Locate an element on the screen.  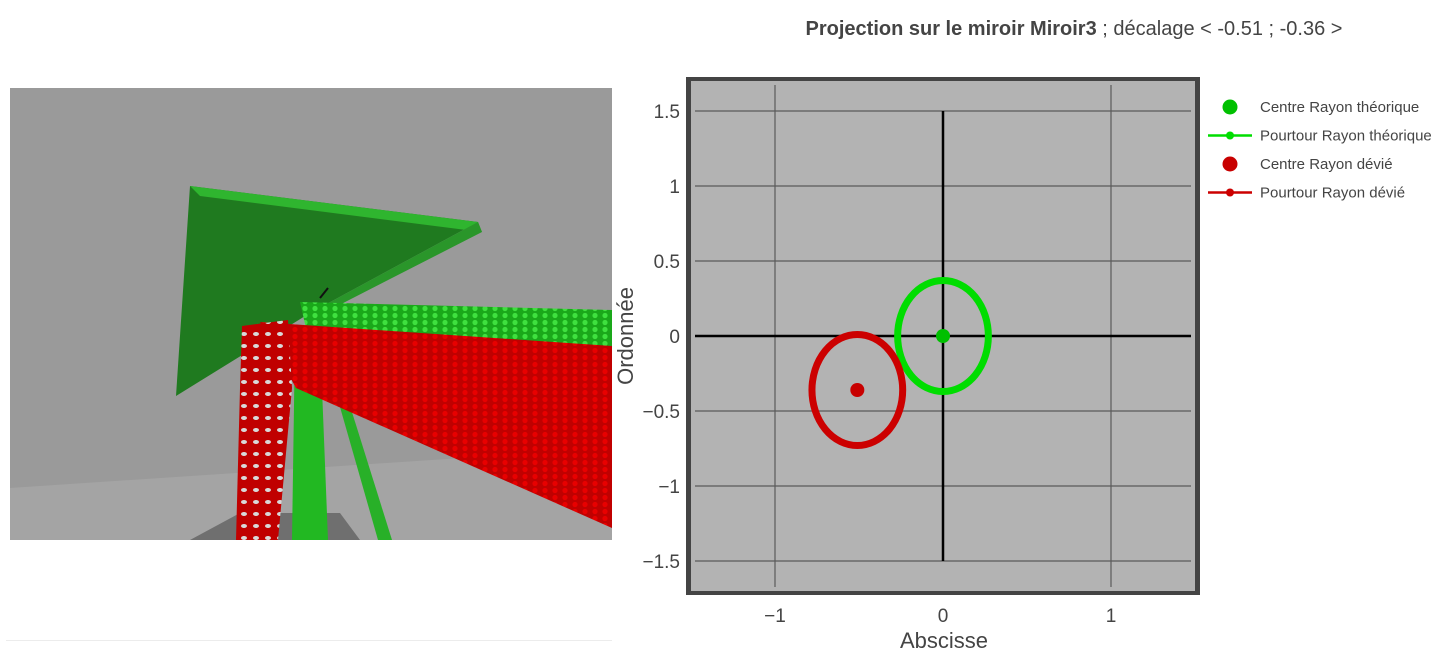
y-tick-label: 0 is located at coordinates (674, 337).